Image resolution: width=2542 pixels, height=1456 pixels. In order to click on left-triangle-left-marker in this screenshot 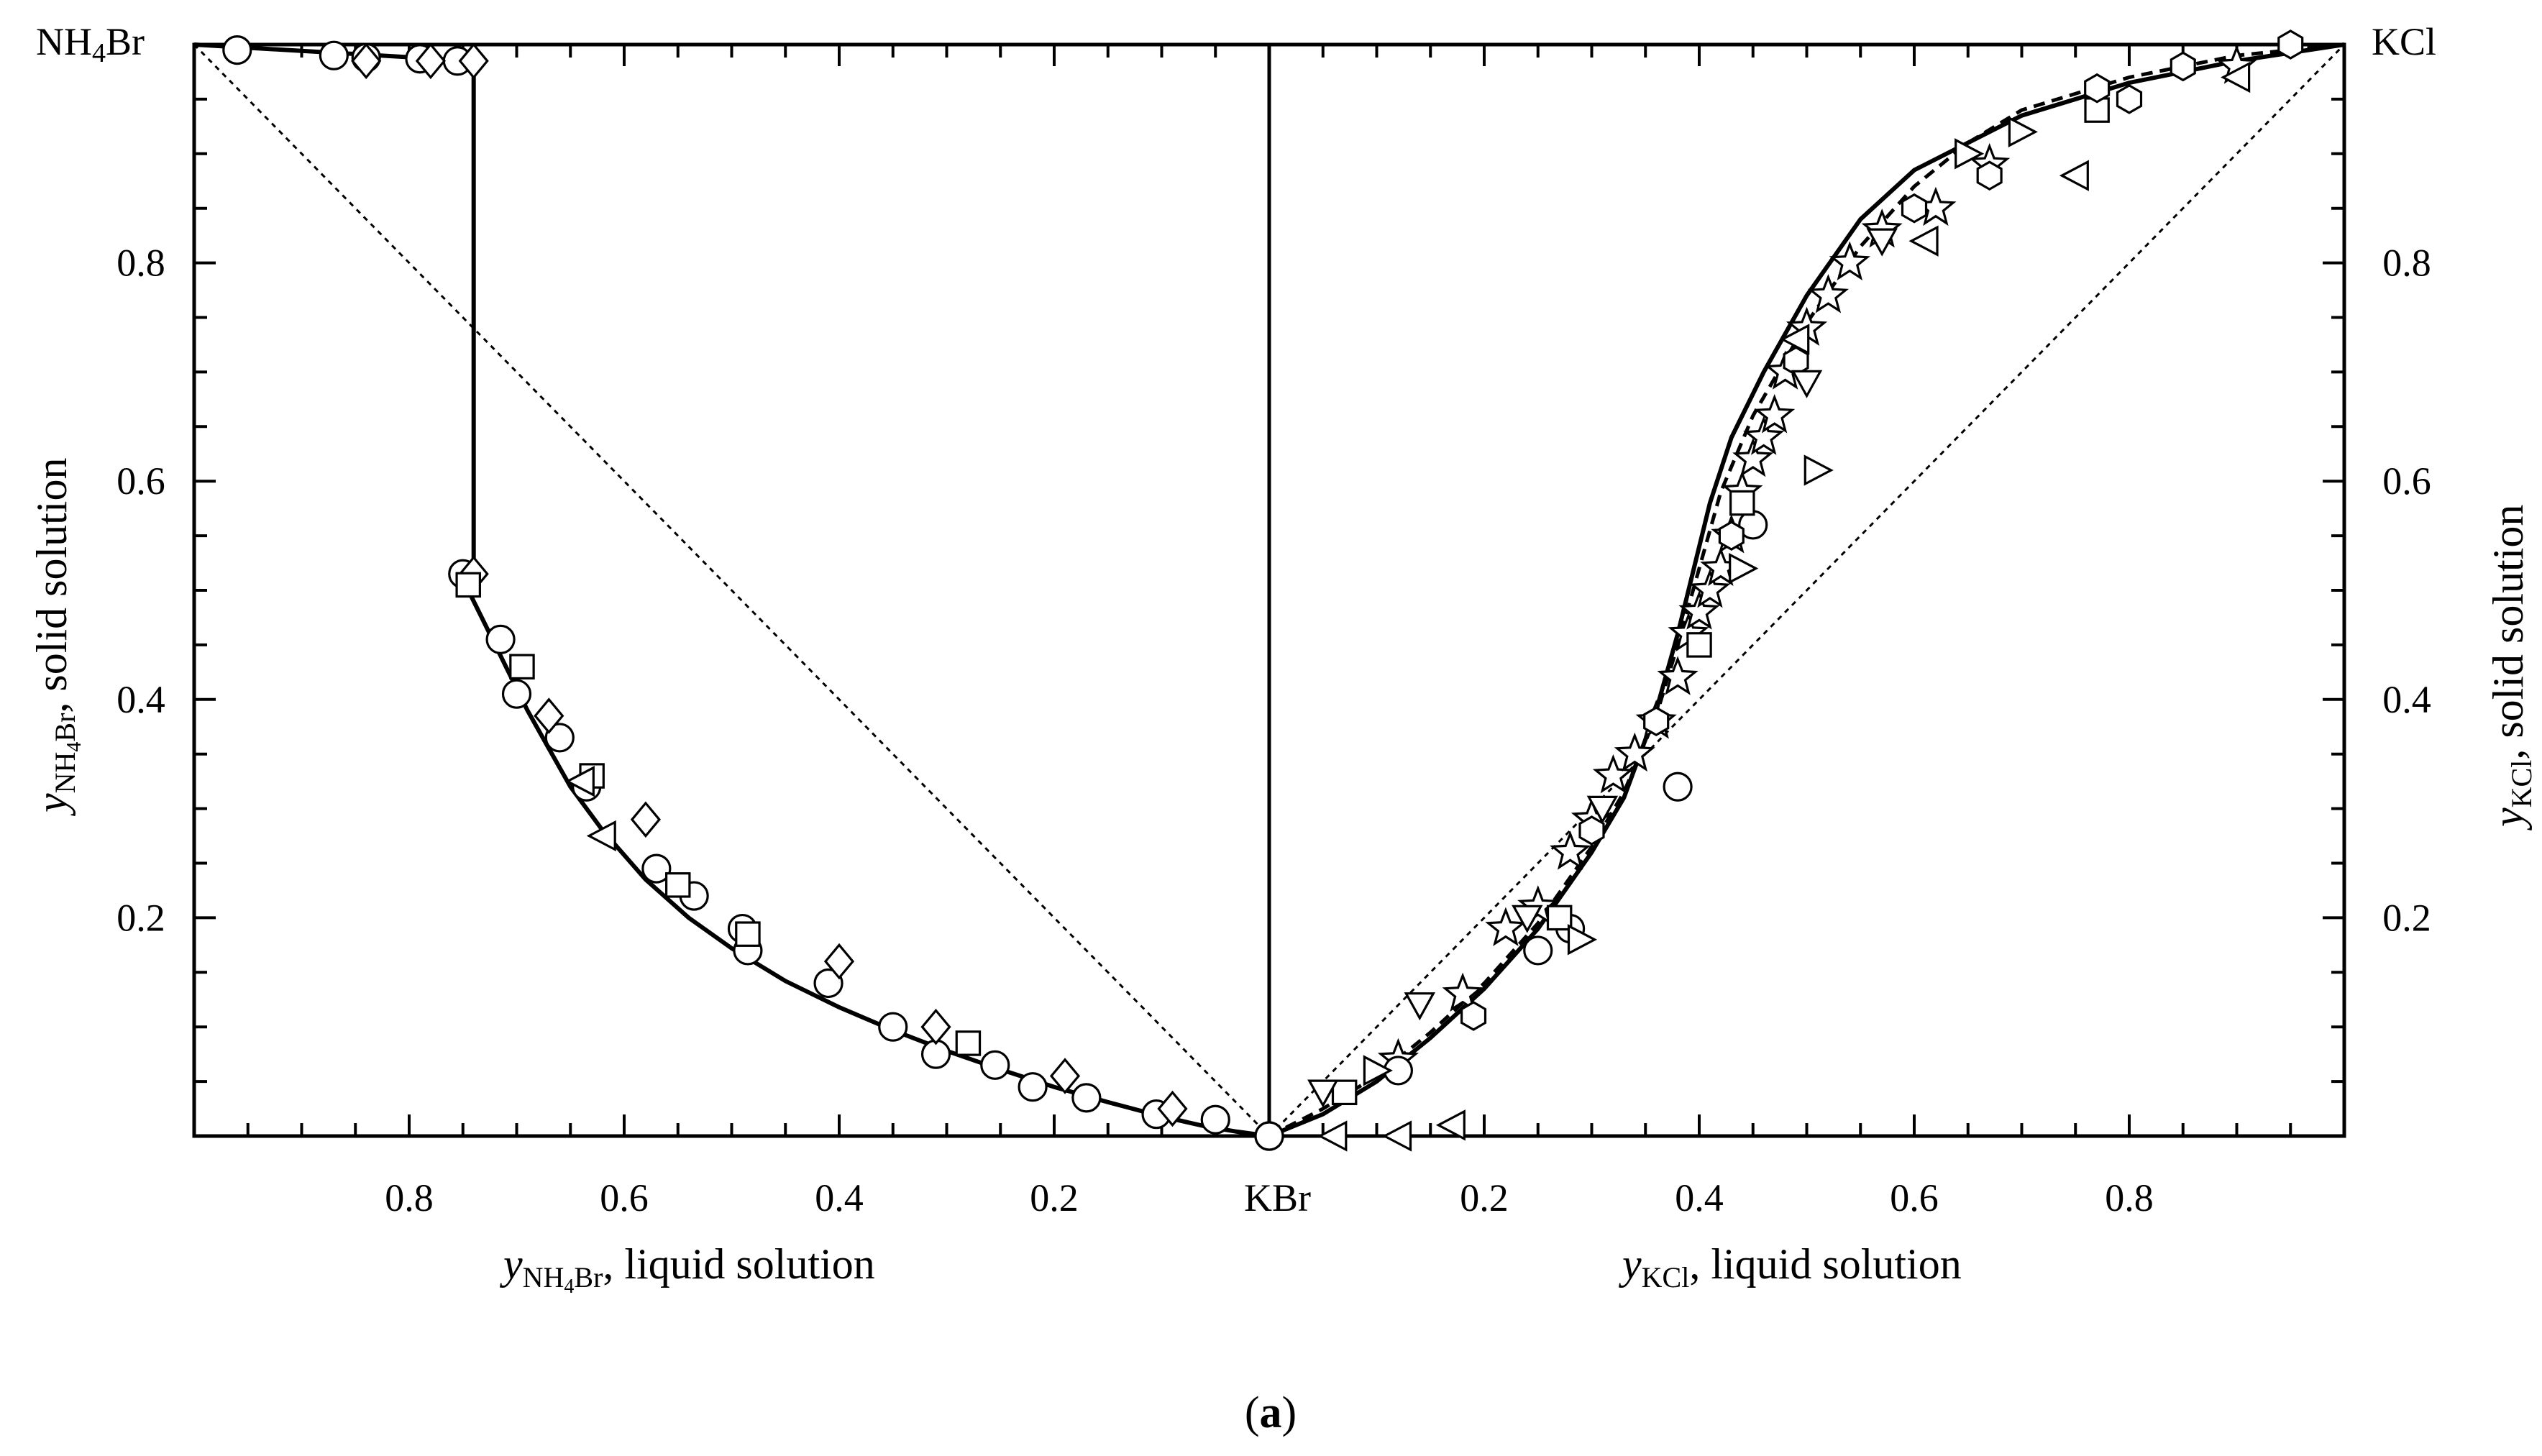, I will do `click(579, 781)`.